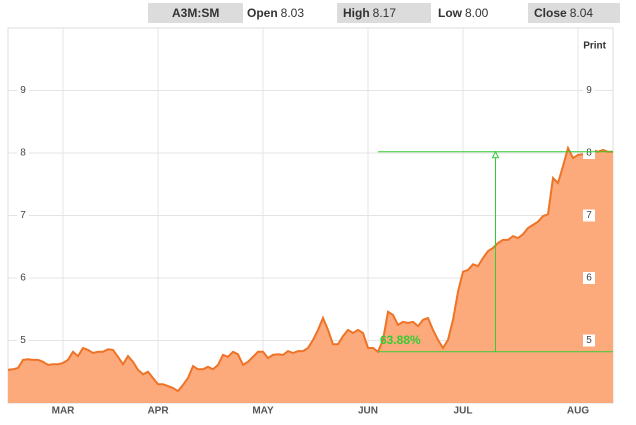 This screenshot has width=636, height=425. Describe the element at coordinates (495, 154) in the screenshot. I see `measure-arrow` at that location.